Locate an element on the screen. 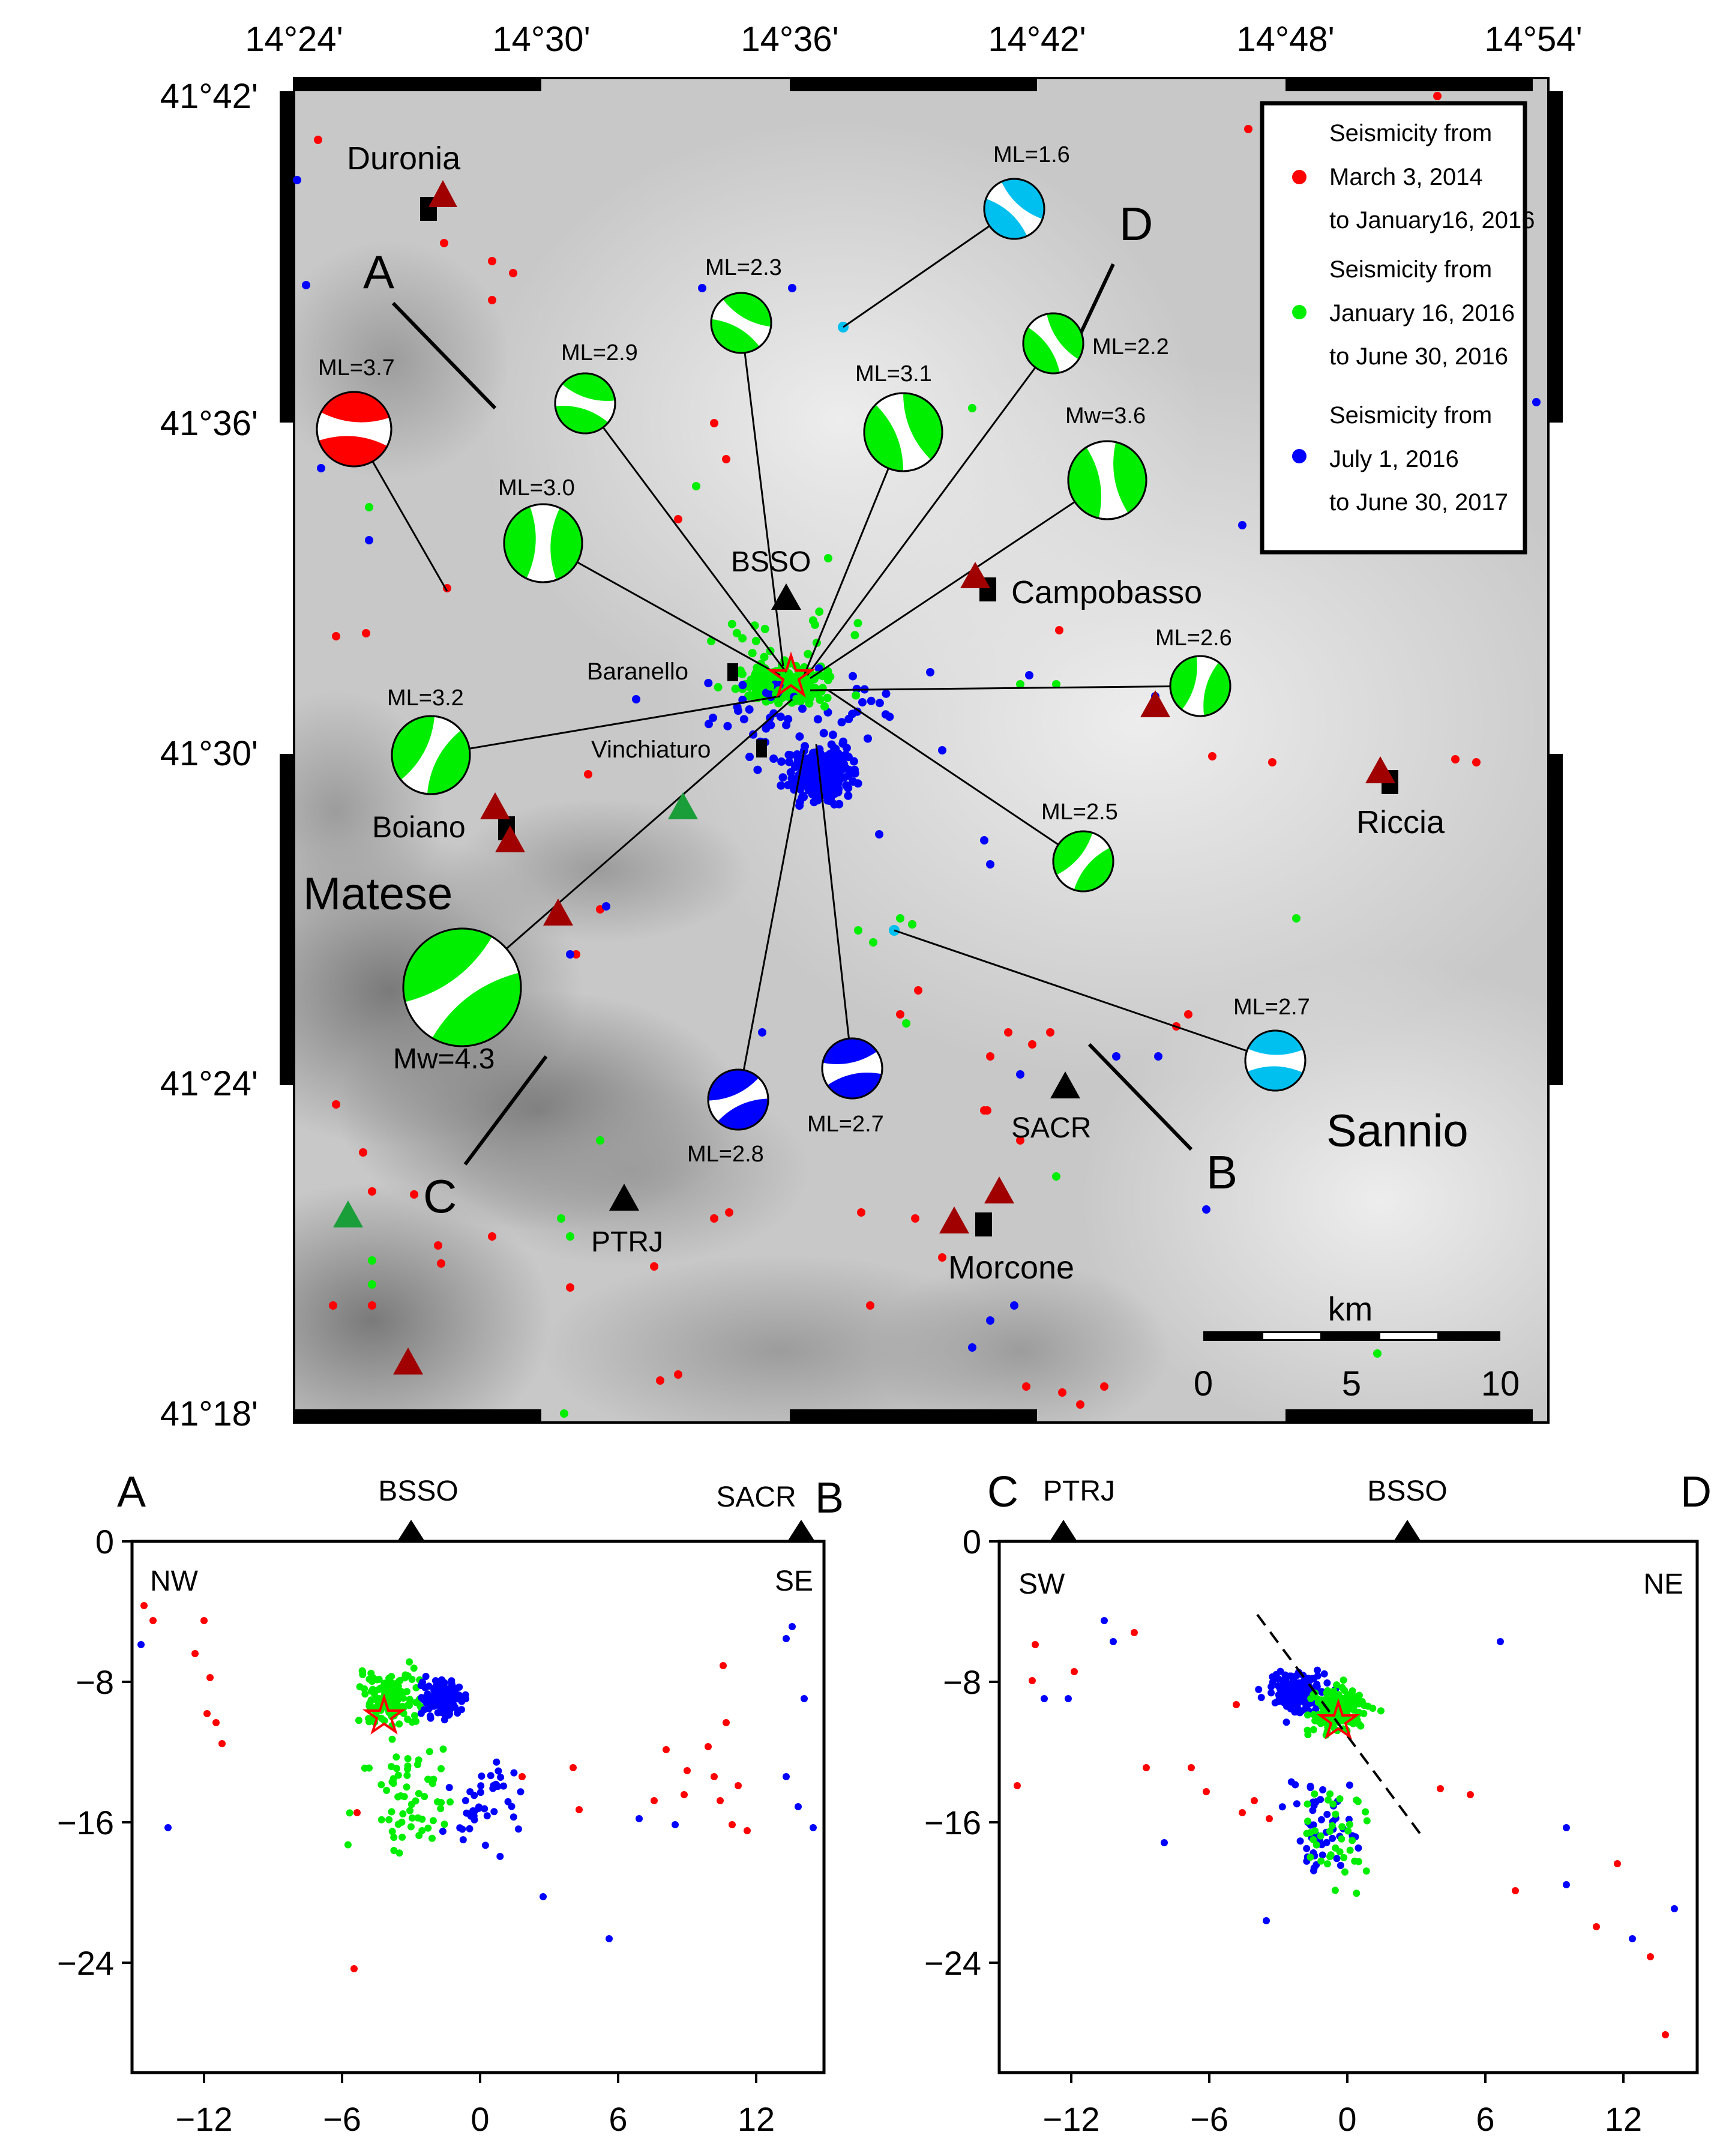  scale-tick: 10 is located at coordinates (1501, 1383).